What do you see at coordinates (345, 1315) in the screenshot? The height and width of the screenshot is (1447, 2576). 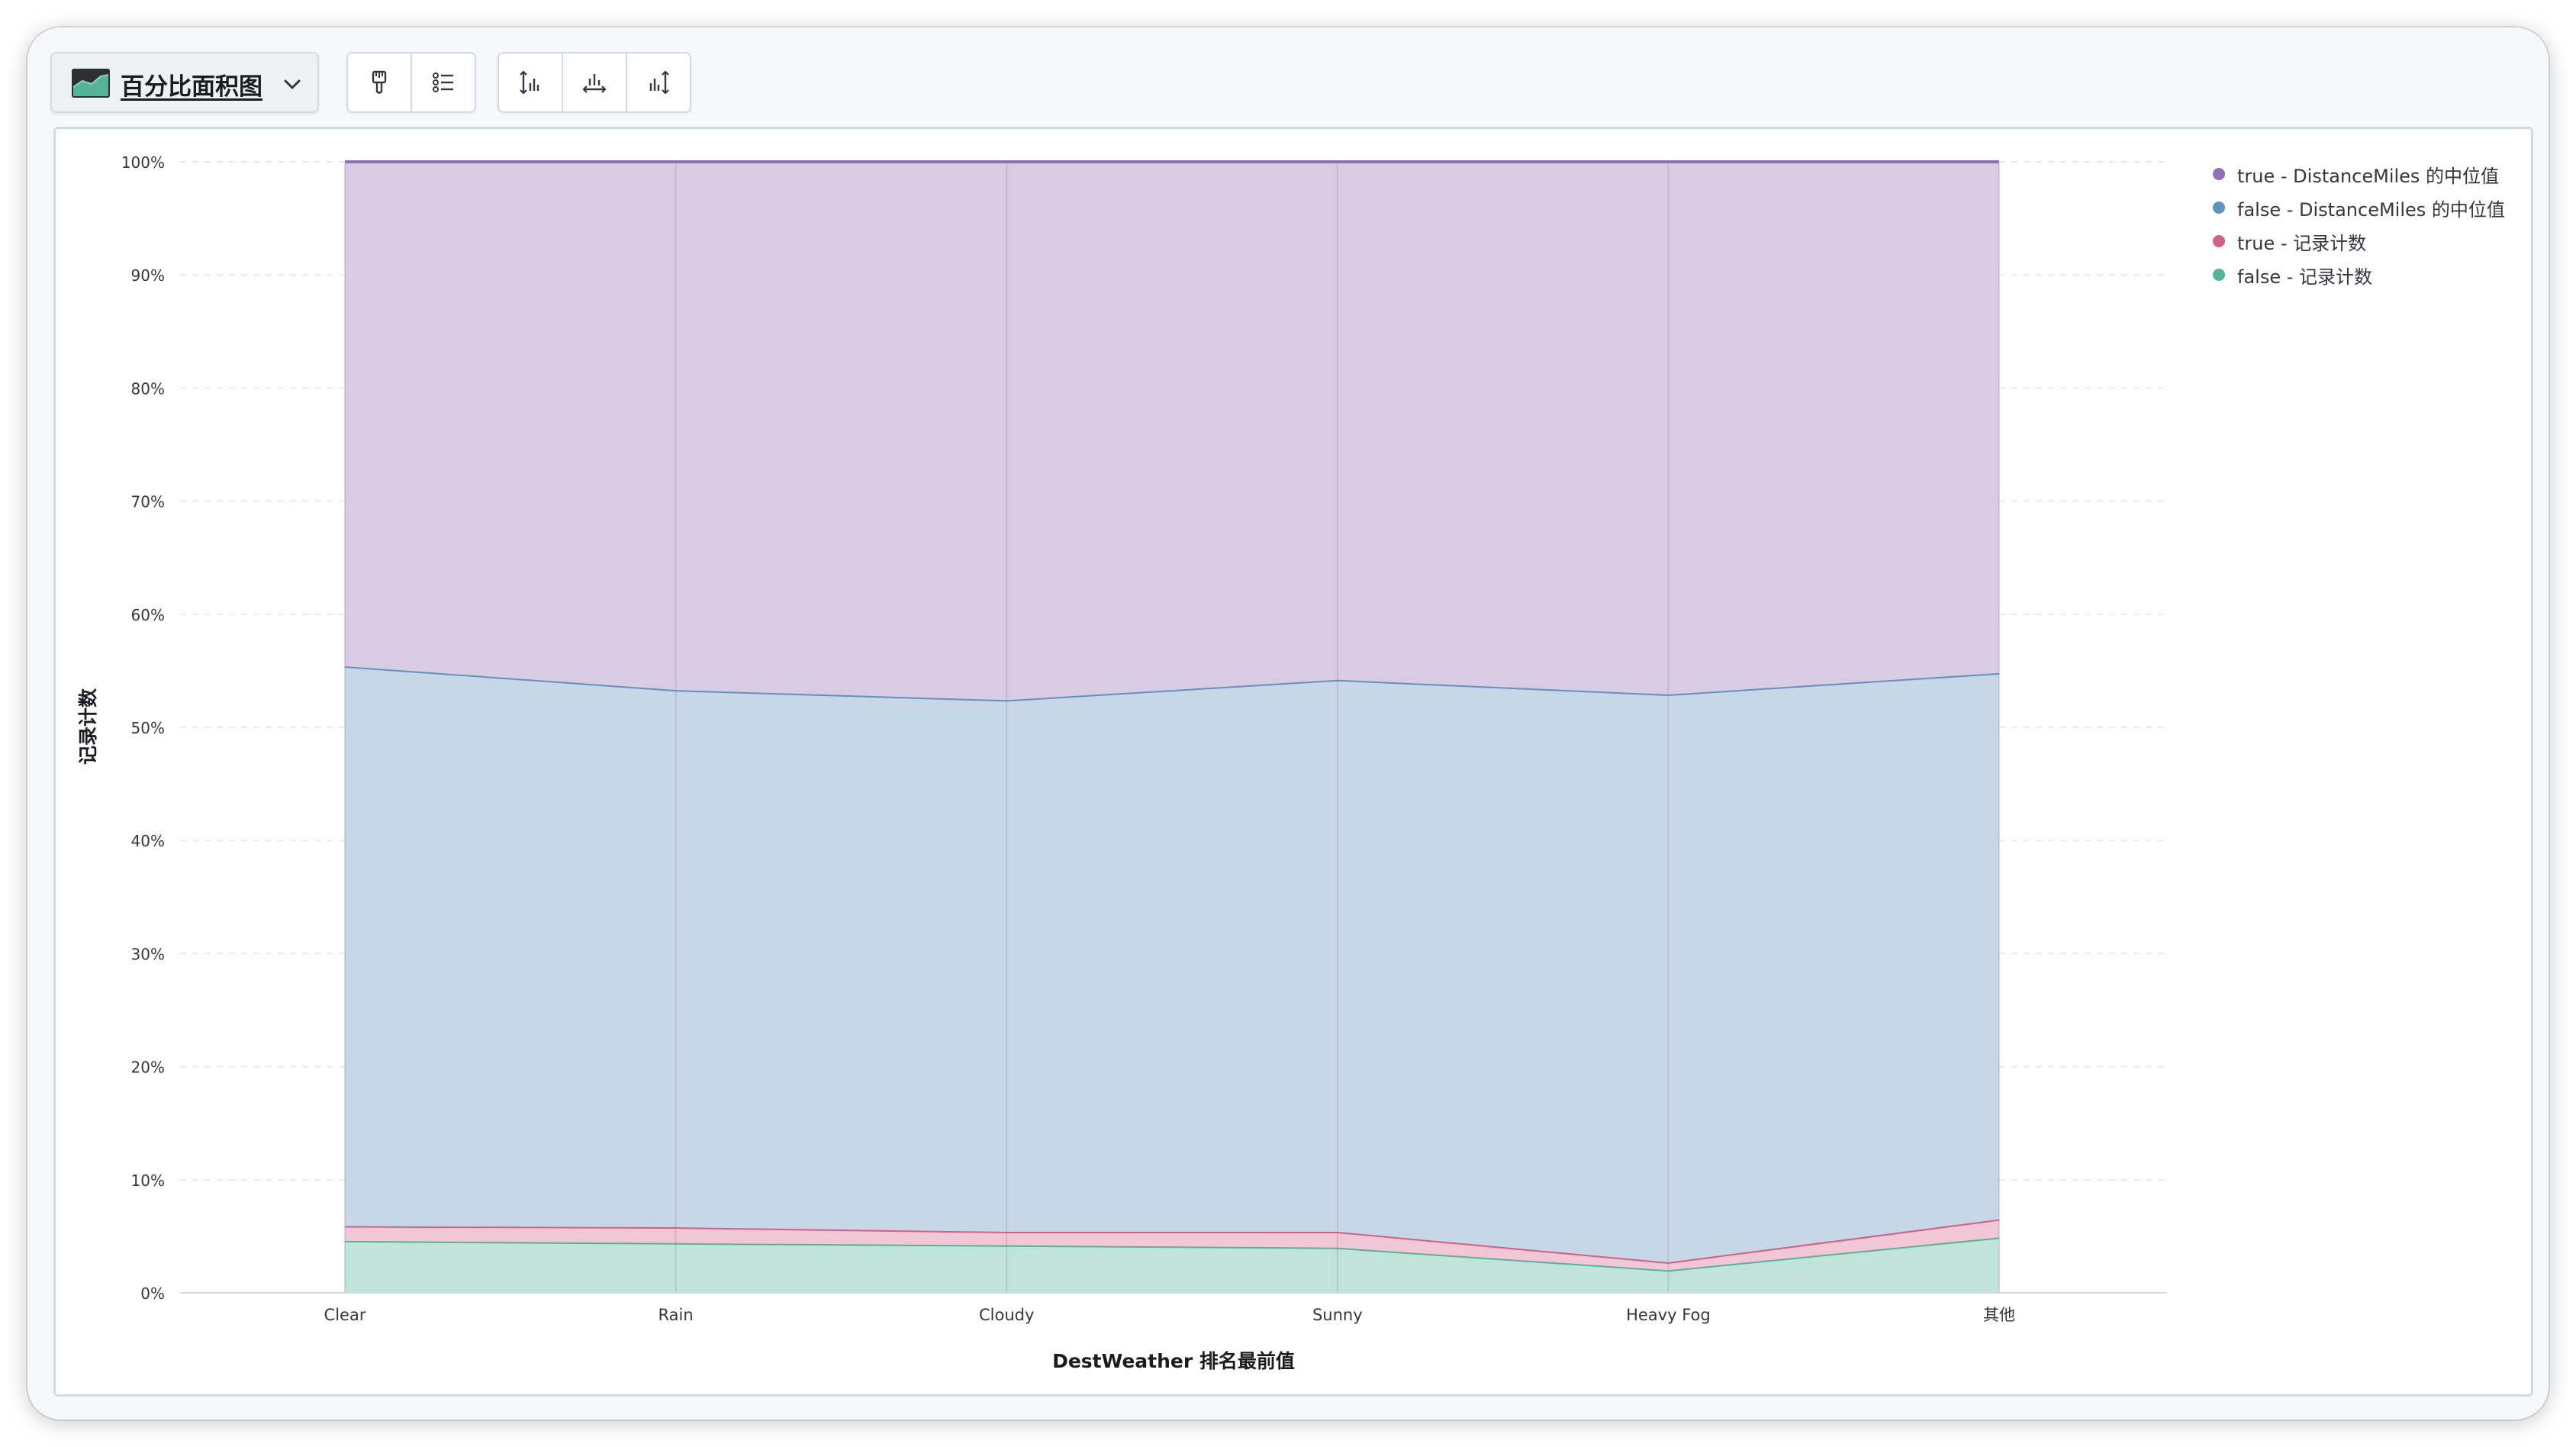 I see `x-tick-label: Clear` at bounding box center [345, 1315].